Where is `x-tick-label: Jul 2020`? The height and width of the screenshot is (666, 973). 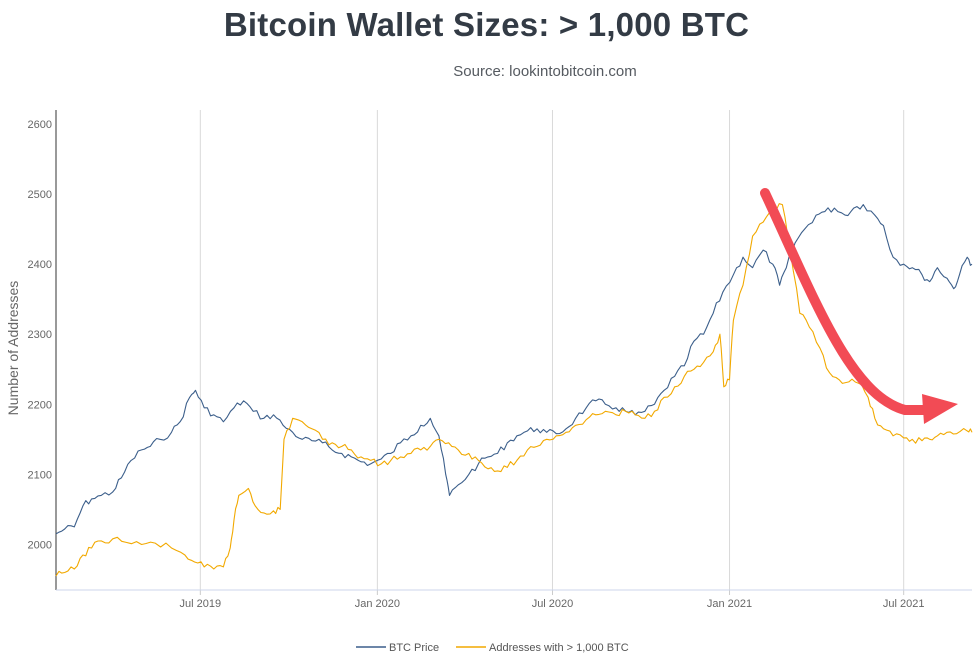 x-tick-label: Jul 2020 is located at coordinates (553, 604).